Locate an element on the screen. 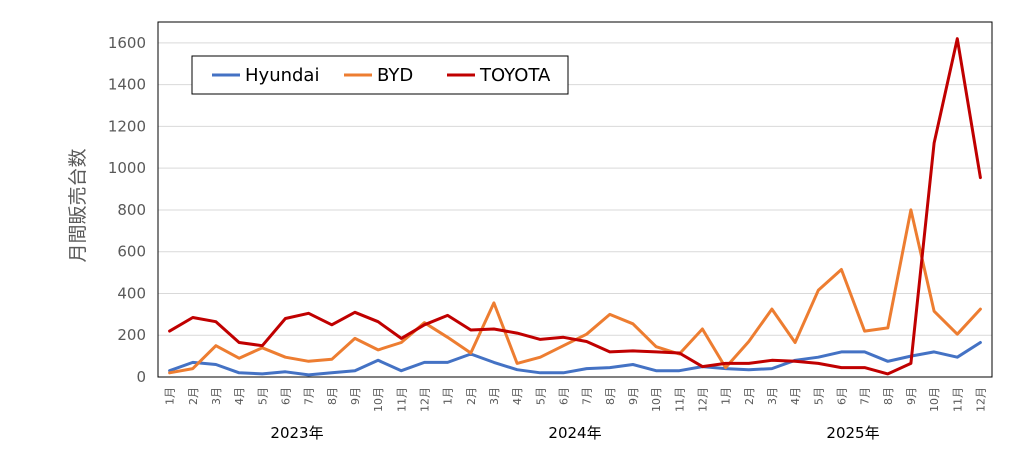 This screenshot has width=1024, height=464. y-axis-ticks: 0 200 400 600 800 1000 1200 1400 1600 is located at coordinates (127, 210).